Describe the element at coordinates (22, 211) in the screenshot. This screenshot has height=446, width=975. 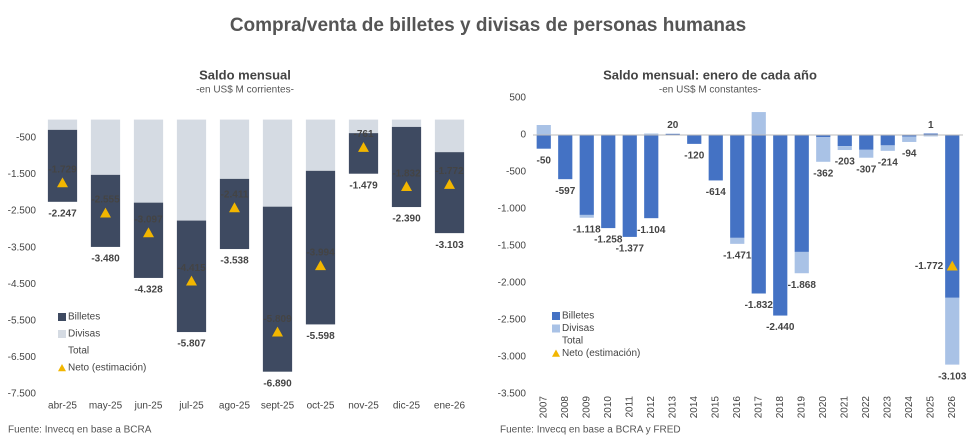
I see `y-tick-label: -2.500` at that location.